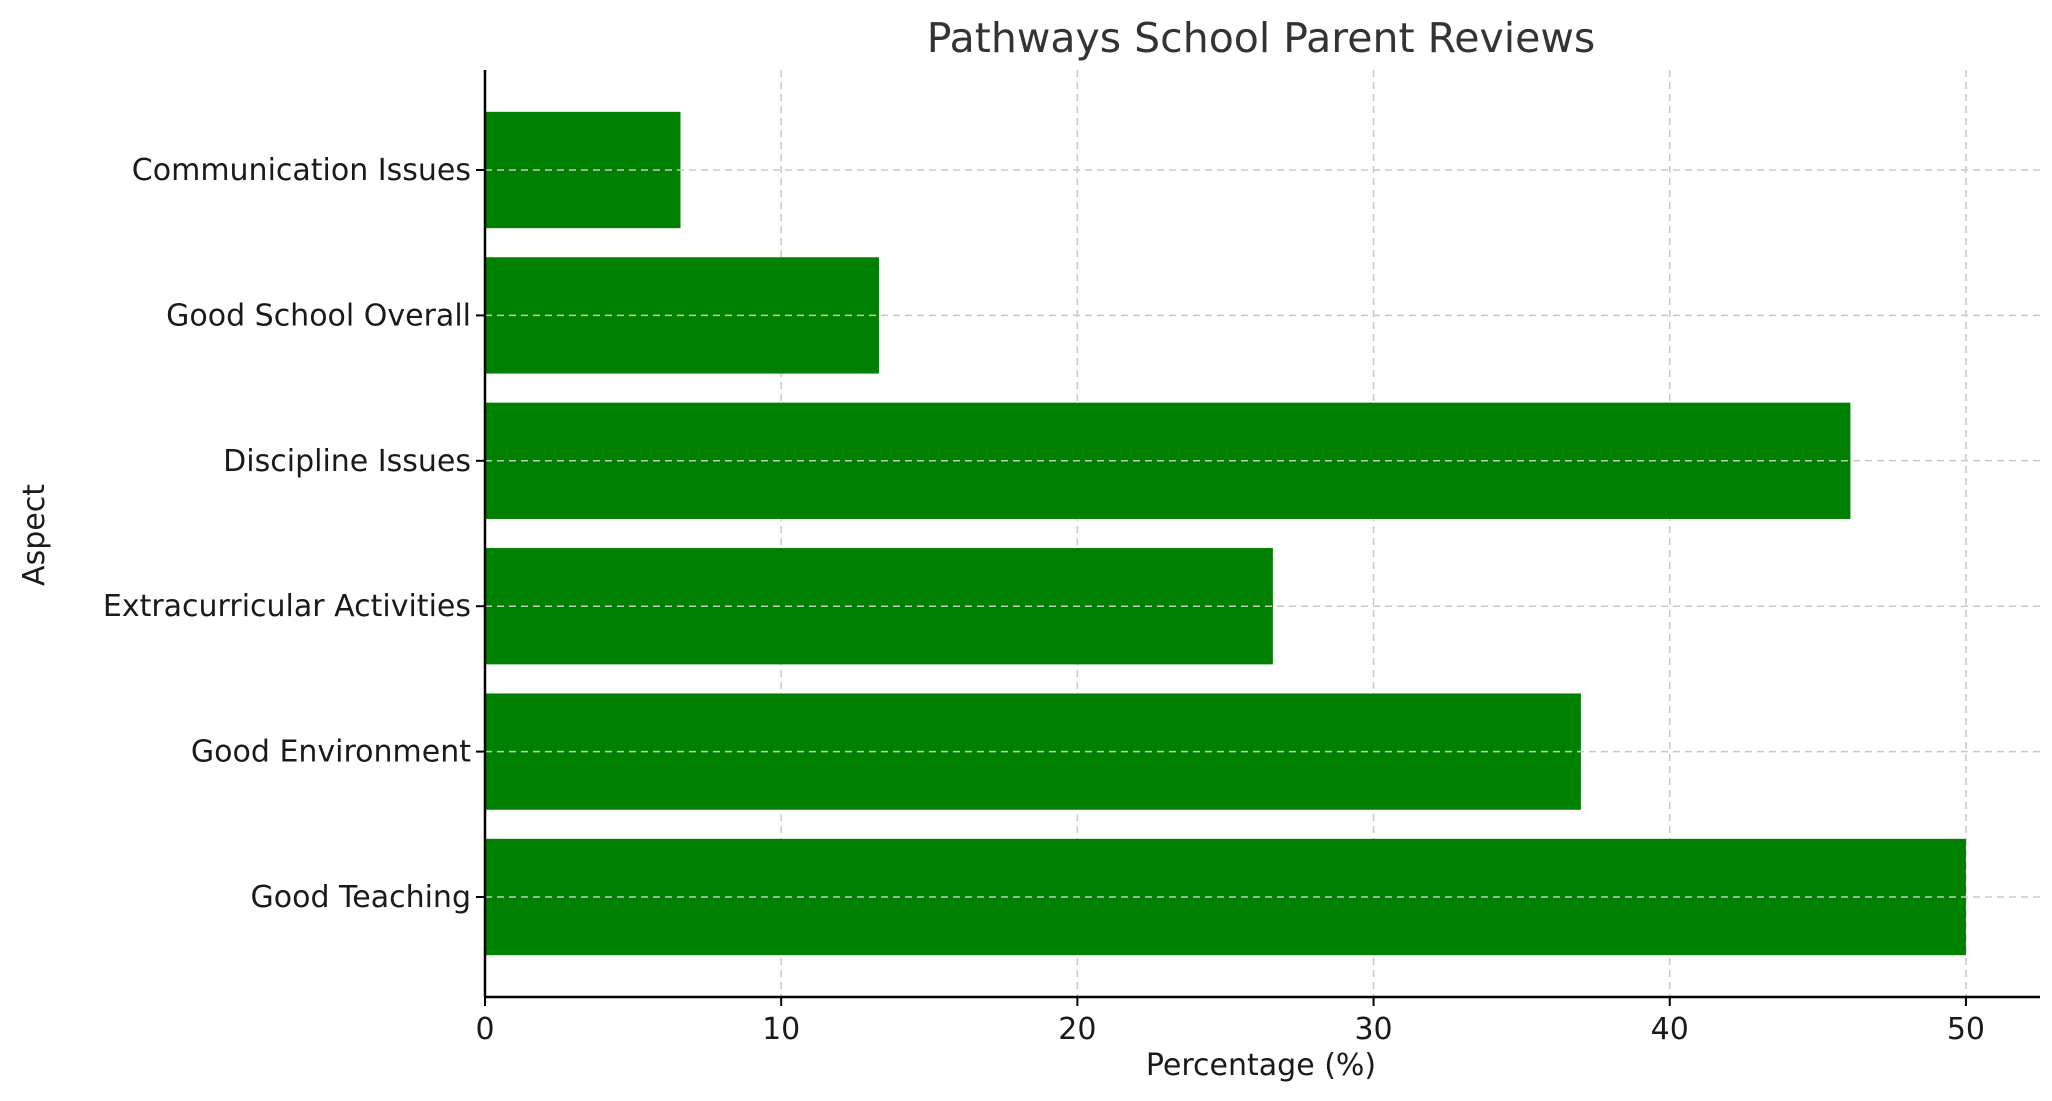  What do you see at coordinates (1966, 1029) in the screenshot?
I see `x-tick-label: 50` at bounding box center [1966, 1029].